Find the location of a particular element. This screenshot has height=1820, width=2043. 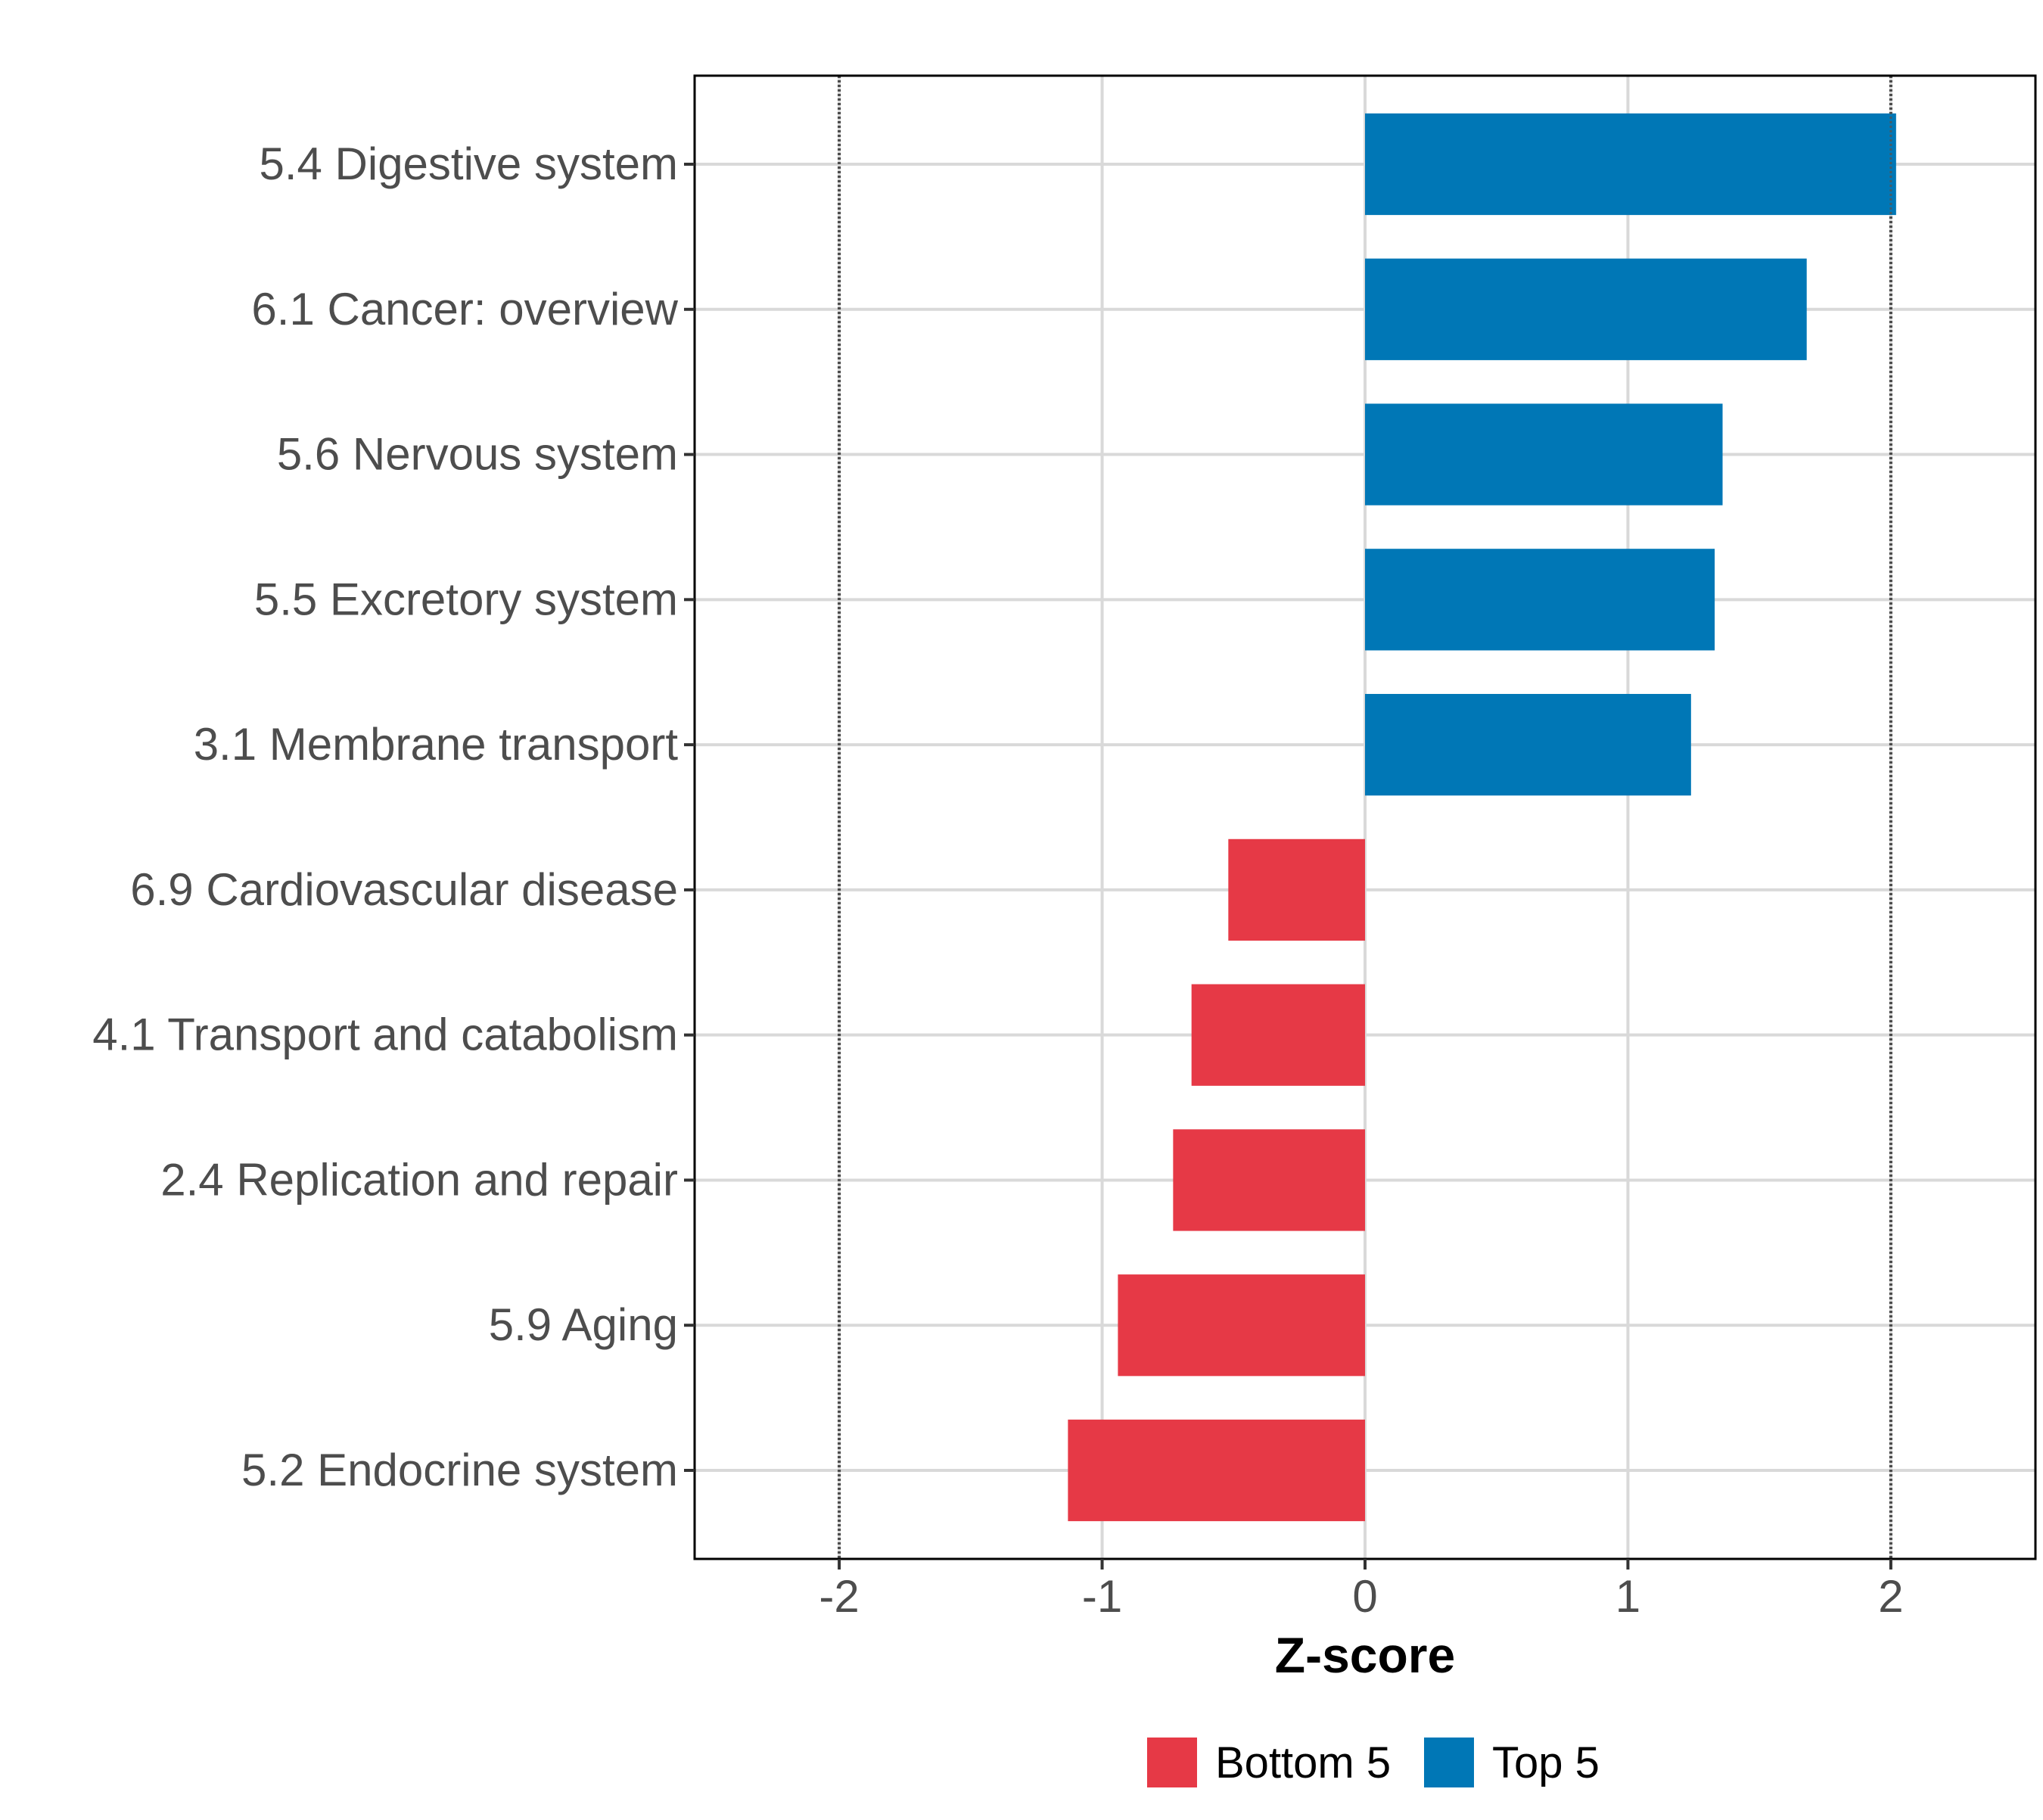

legend-label: Top 5 is located at coordinates (1546, 1762).